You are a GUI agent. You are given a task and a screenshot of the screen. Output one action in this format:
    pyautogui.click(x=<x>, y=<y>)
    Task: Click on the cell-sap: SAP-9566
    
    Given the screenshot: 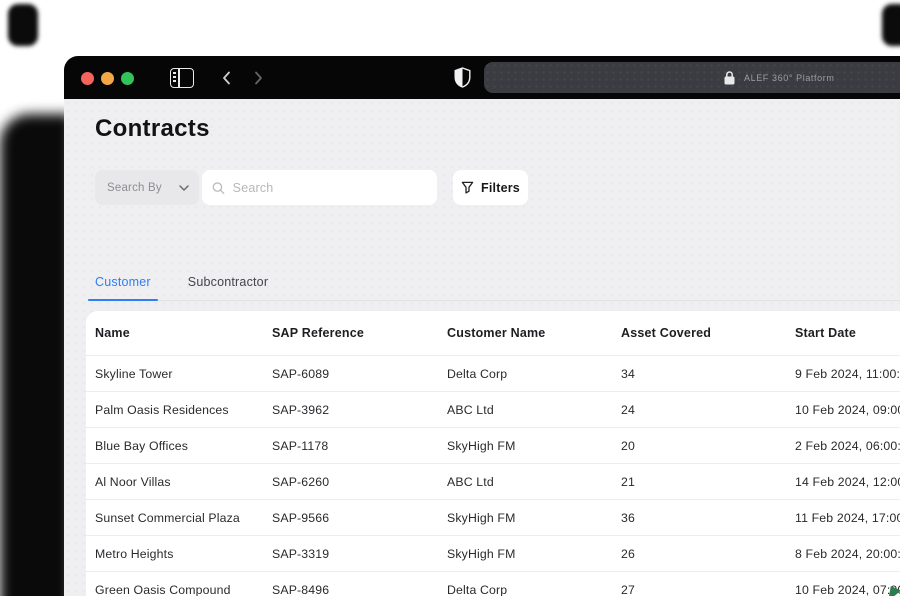 What is the action you would take?
    pyautogui.click(x=301, y=517)
    